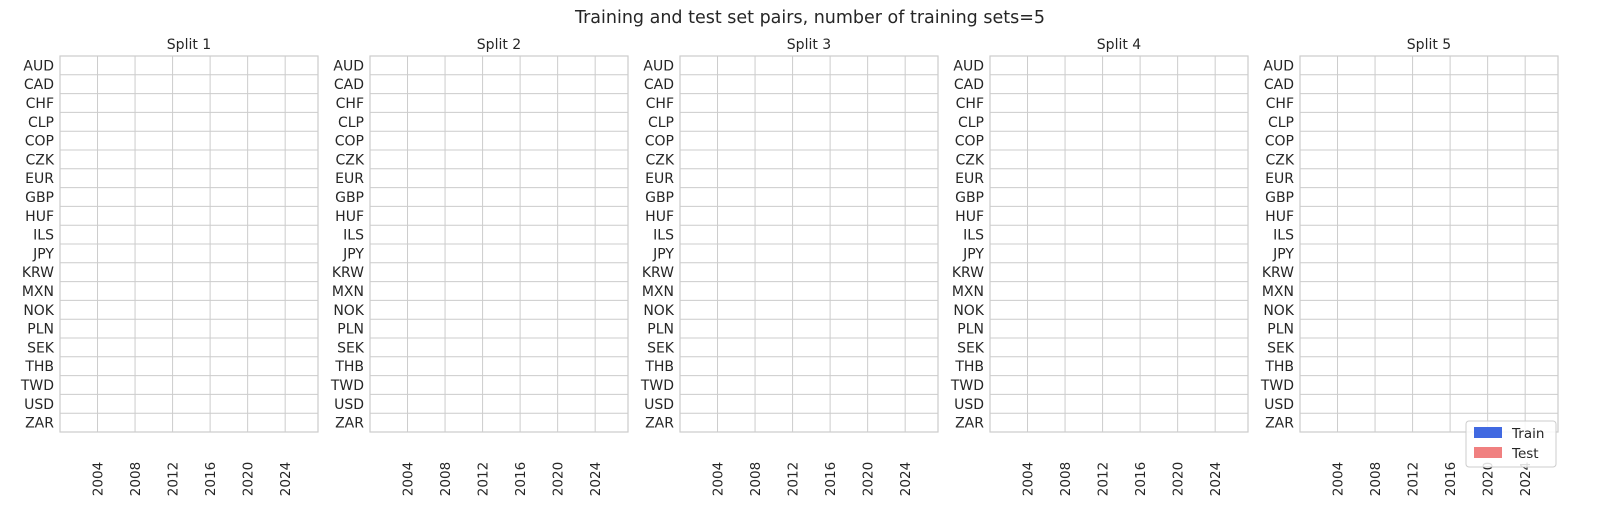  What do you see at coordinates (1488, 452) in the screenshot?
I see `legend-test-swatch` at bounding box center [1488, 452].